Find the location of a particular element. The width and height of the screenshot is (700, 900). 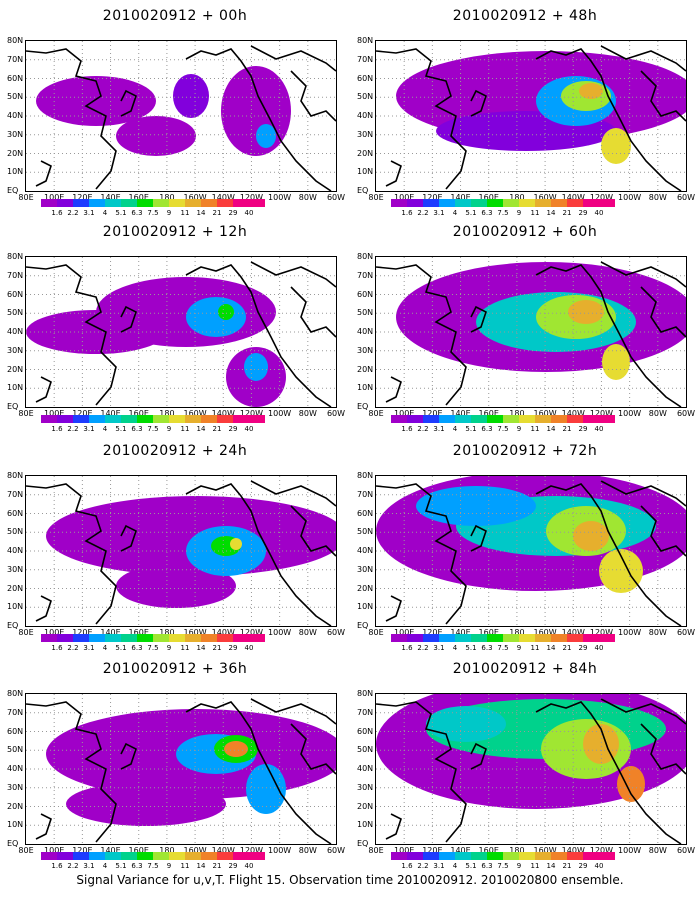

longitude-label: 140E is located at coordinates (460, 197).